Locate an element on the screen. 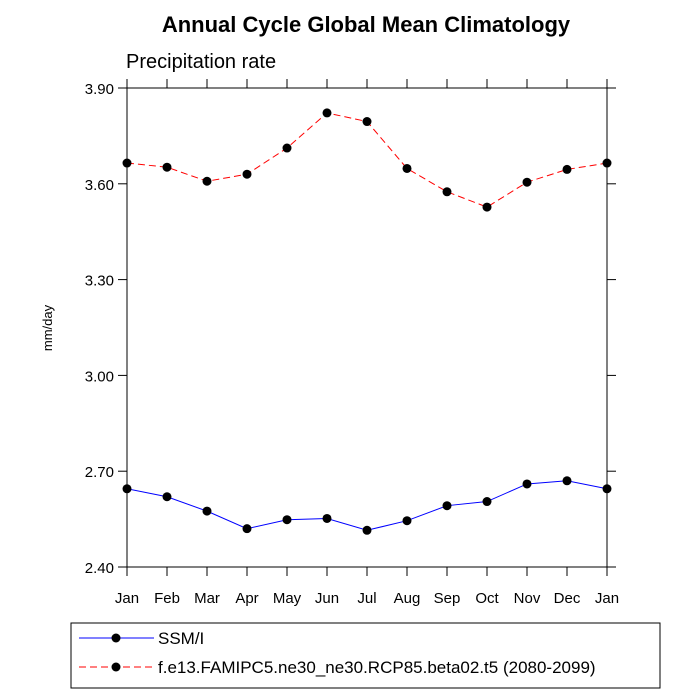  x-tick-label: Feb is located at coordinates (167, 598).